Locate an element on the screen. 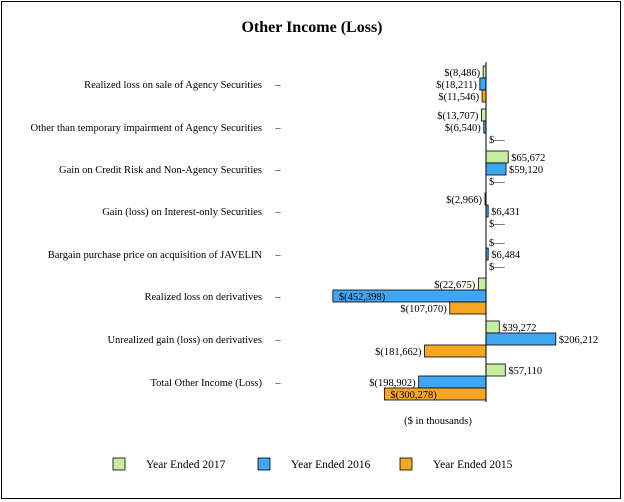  value-label: $(452,398) is located at coordinates (362, 297).